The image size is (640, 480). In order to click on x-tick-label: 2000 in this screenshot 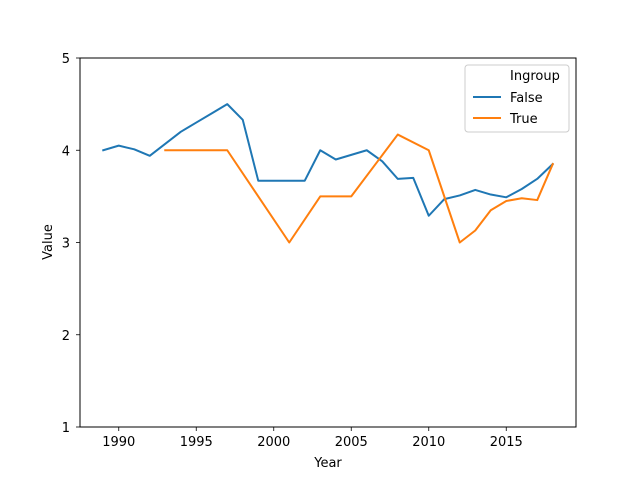, I will do `click(273, 442)`.